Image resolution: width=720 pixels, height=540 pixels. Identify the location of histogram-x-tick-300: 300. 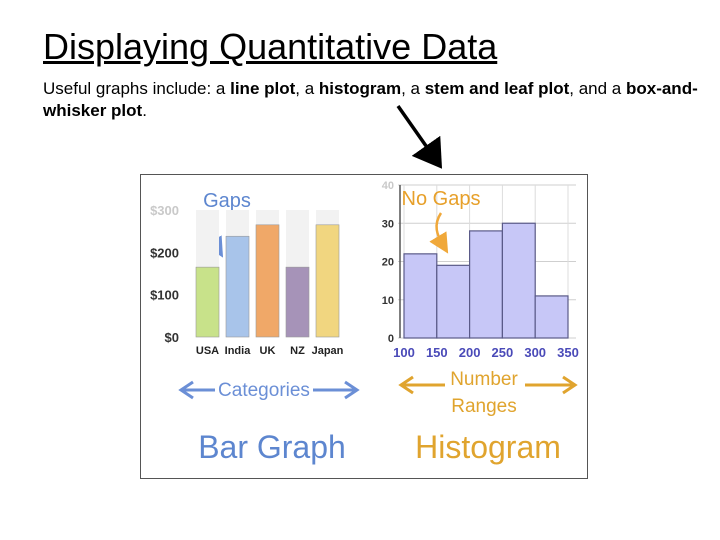
(535, 352).